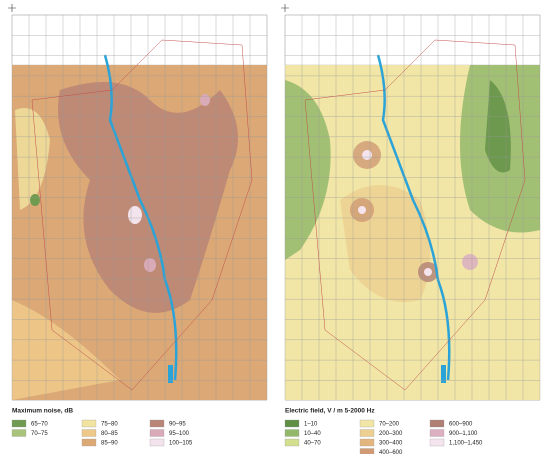 The height and width of the screenshot is (454, 550). Describe the element at coordinates (39, 424) in the screenshot. I see `legend-label: 65–70` at that location.